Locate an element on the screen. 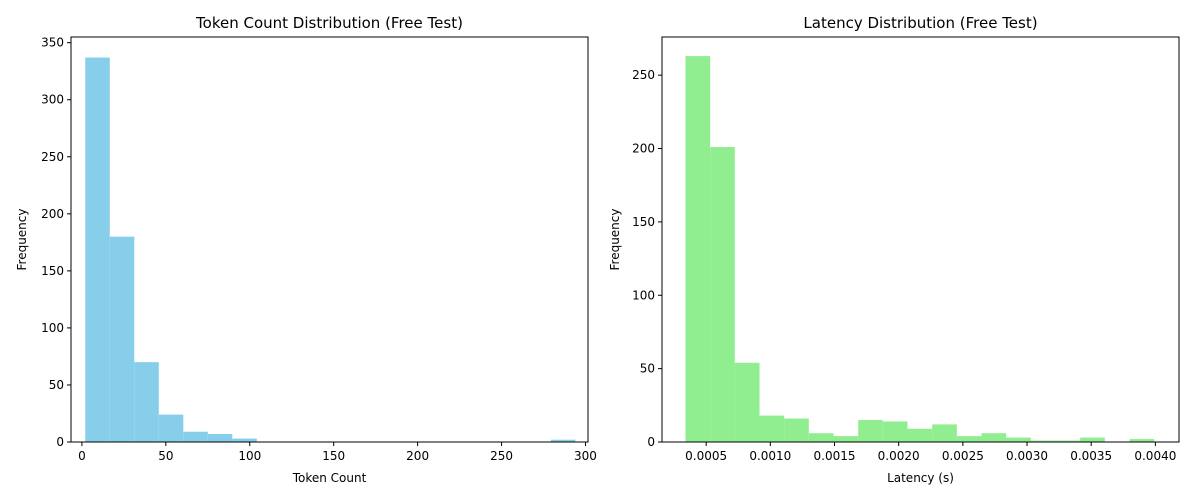 Image resolution: width=1200 pixels, height=500 pixels. x-axis-ticks: 0 50 100 150 200 250 300 is located at coordinates (337, 452).